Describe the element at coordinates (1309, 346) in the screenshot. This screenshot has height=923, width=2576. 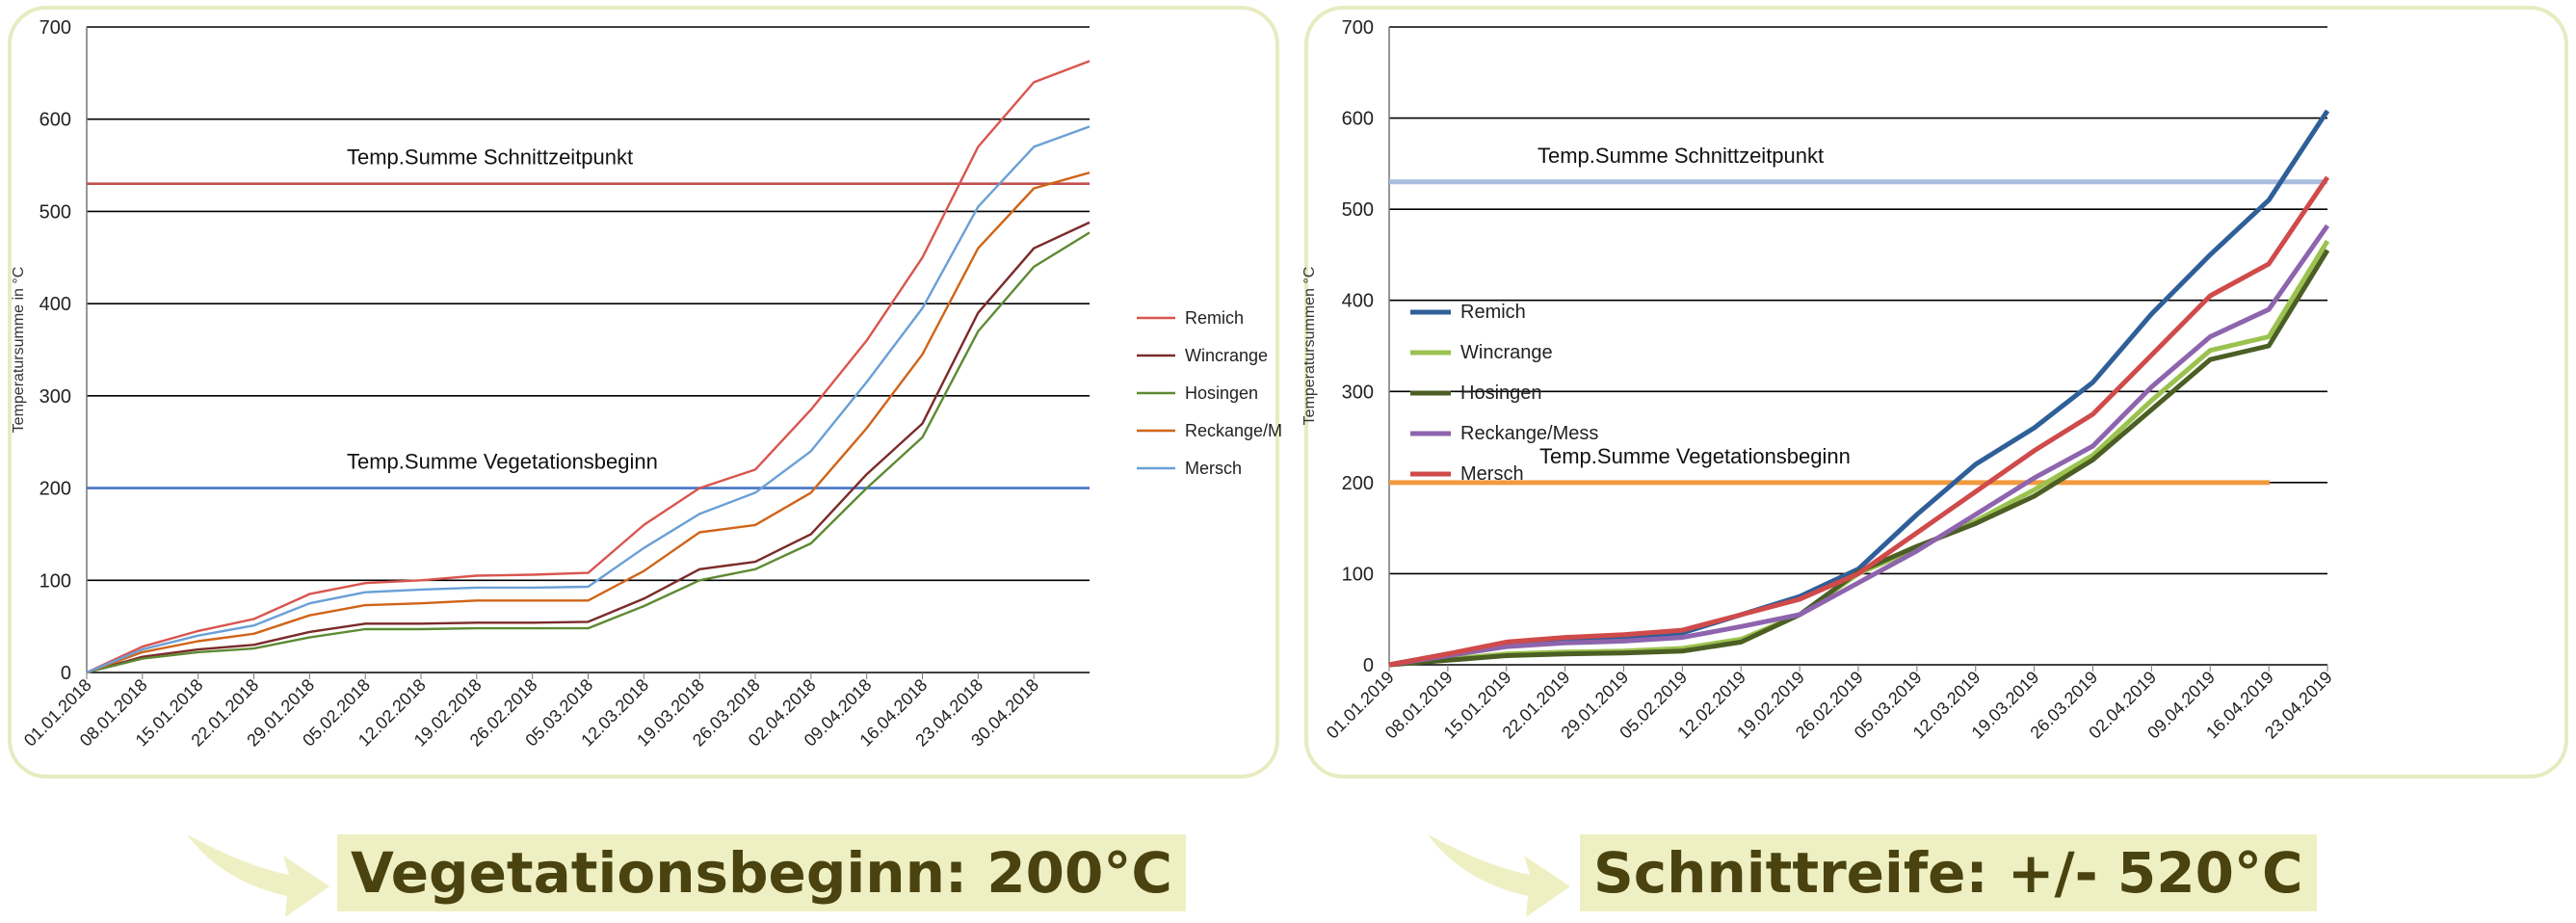
I see `y-axis-title: Temperatursummen °C` at that location.